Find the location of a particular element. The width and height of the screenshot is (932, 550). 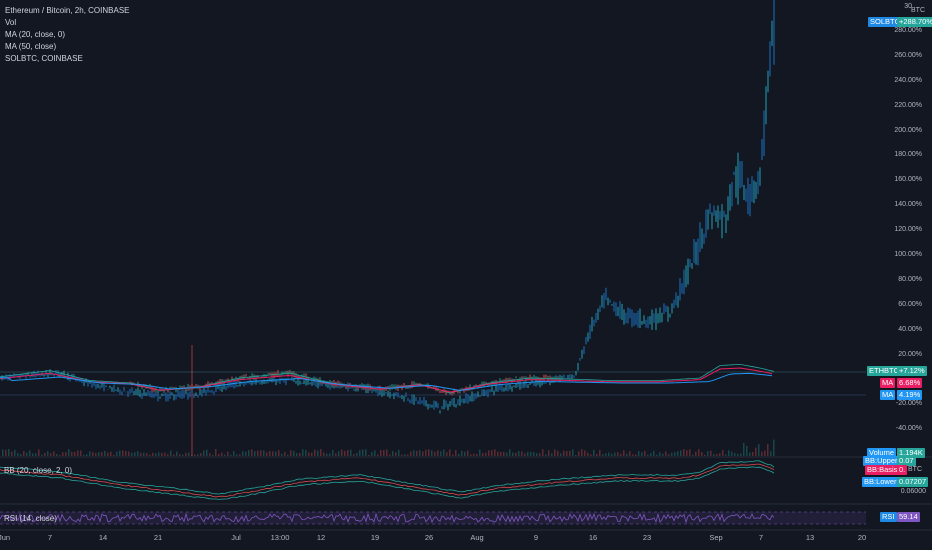

bb-basis-line is located at coordinates (387, 480).